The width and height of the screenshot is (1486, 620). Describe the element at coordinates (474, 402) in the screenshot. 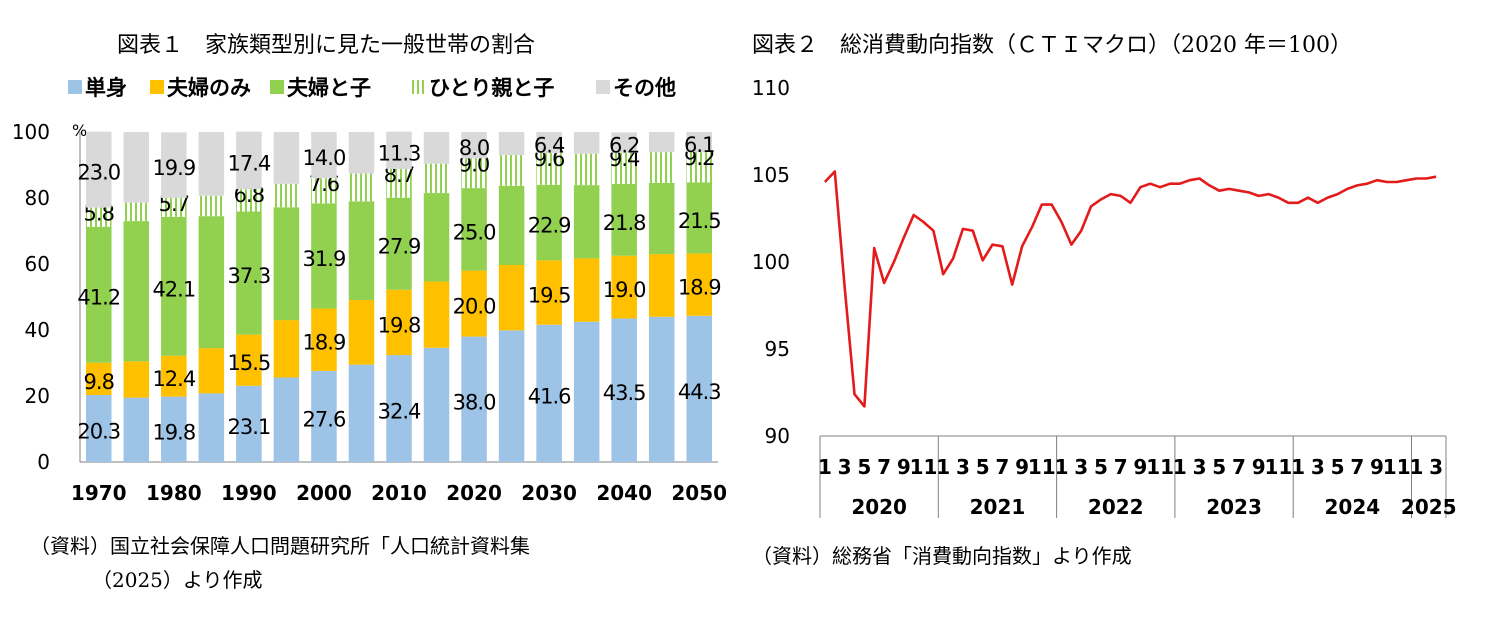

I see `data-label: 38.0` at that location.